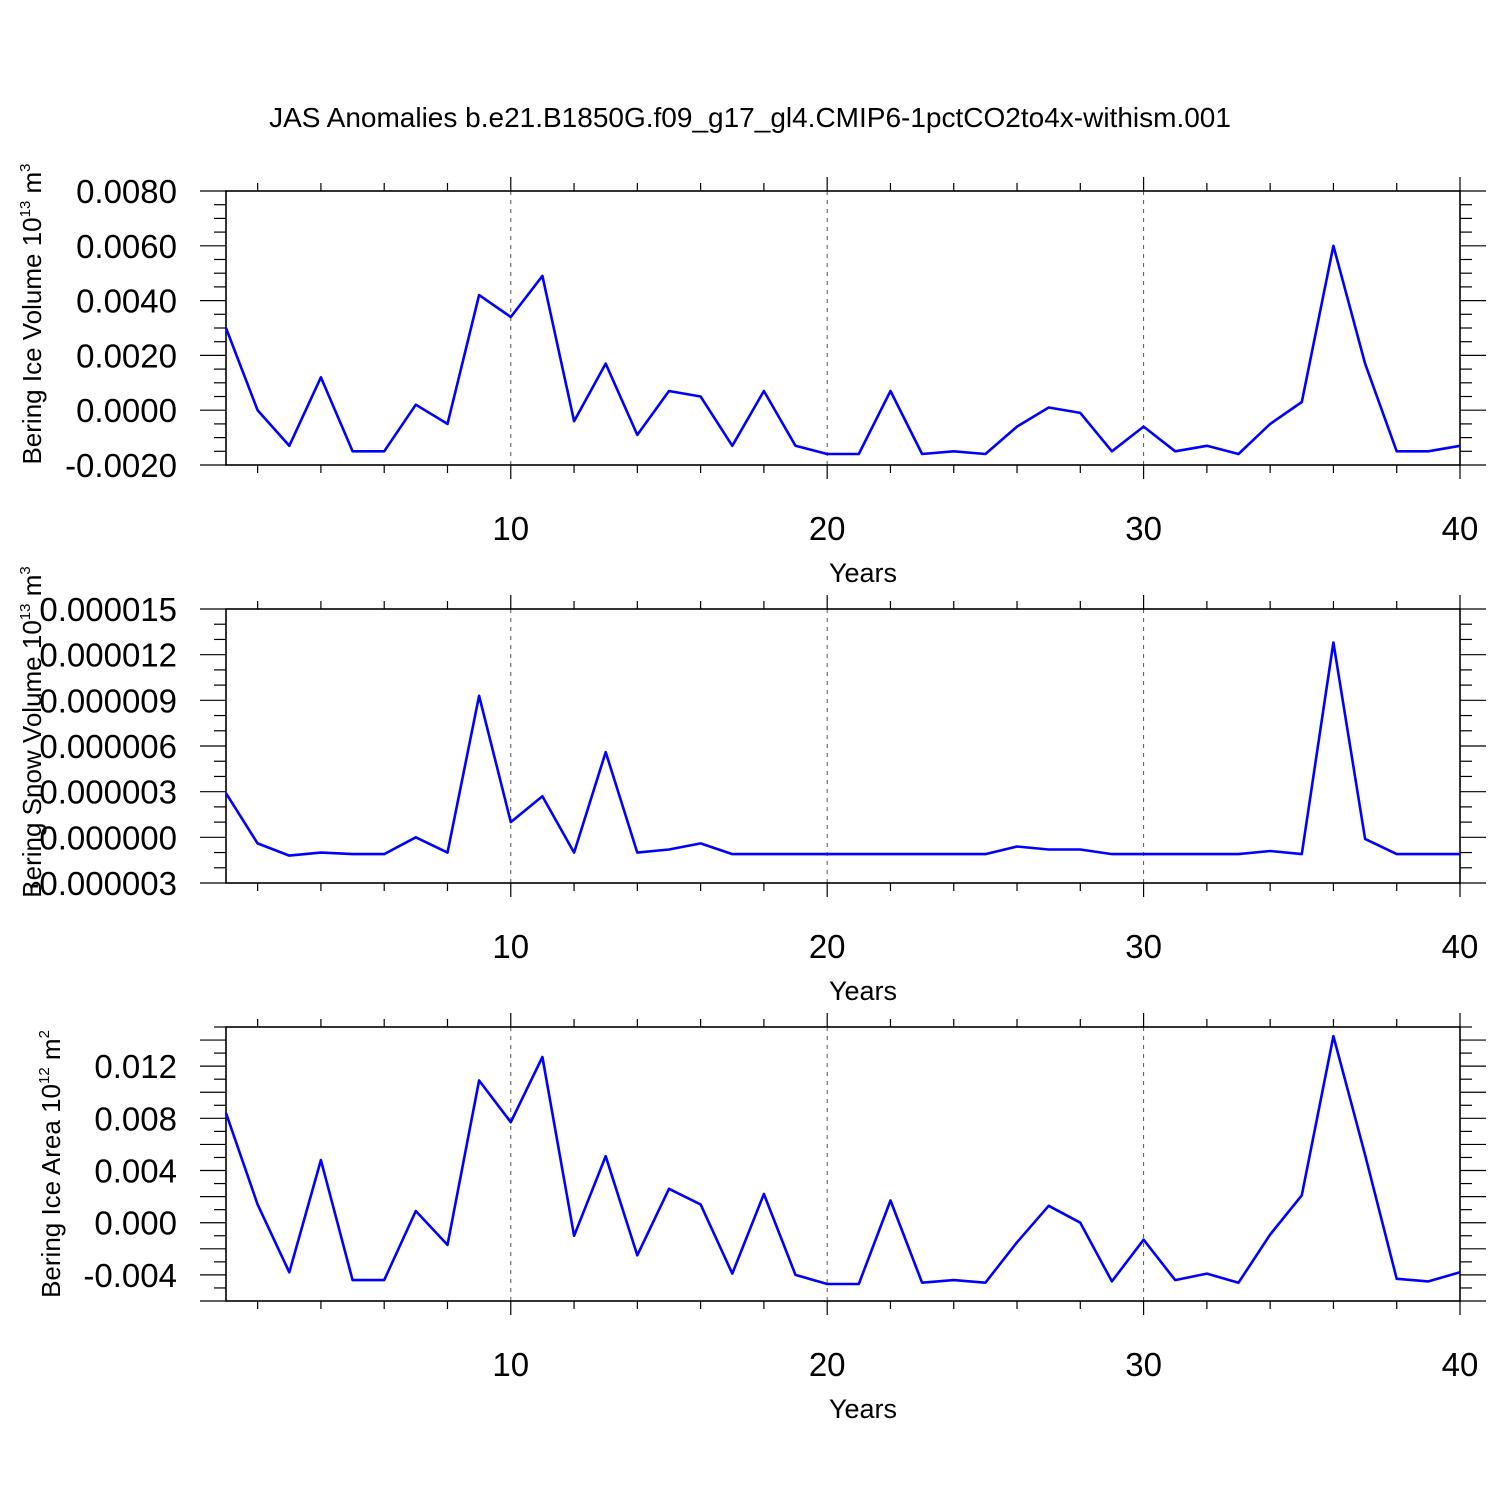  What do you see at coordinates (135, 1118) in the screenshot?
I see `y-tick-label: 0.008` at bounding box center [135, 1118].